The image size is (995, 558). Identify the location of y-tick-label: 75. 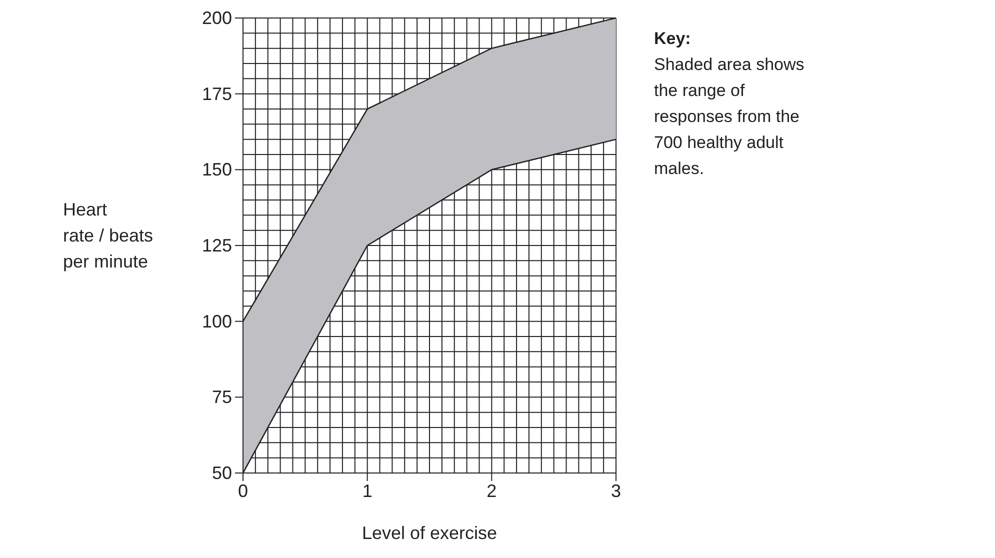
(222, 397).